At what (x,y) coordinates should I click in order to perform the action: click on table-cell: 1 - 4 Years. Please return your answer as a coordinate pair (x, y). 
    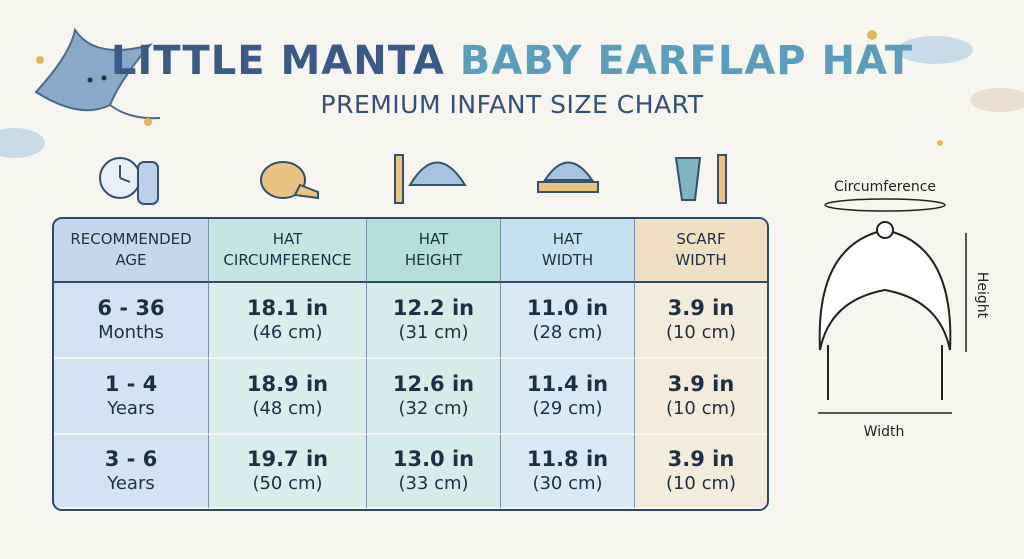
    Looking at the image, I should click on (131, 397).